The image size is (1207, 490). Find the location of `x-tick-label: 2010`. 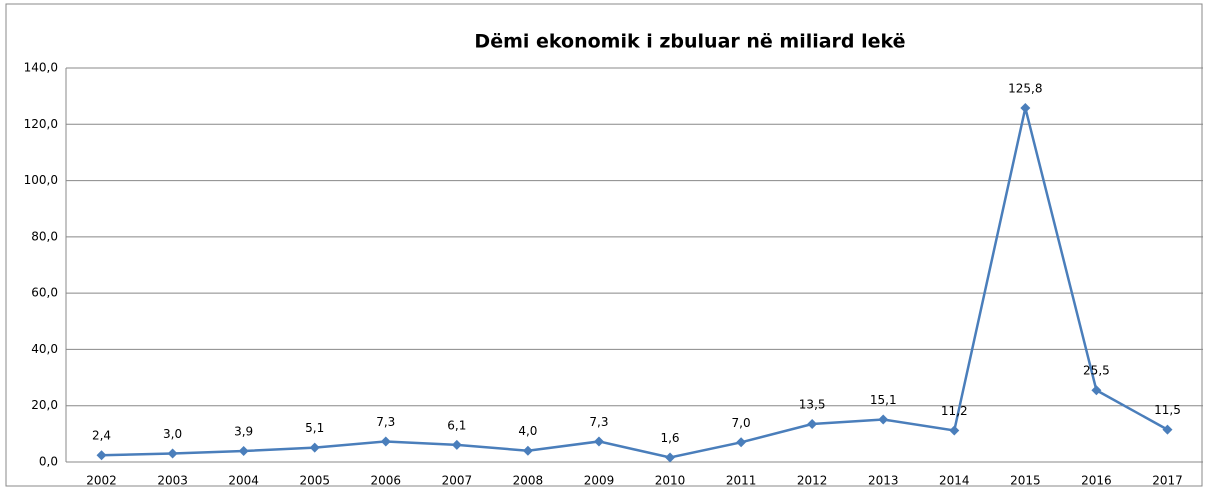

x-tick-label: 2010 is located at coordinates (670, 481).